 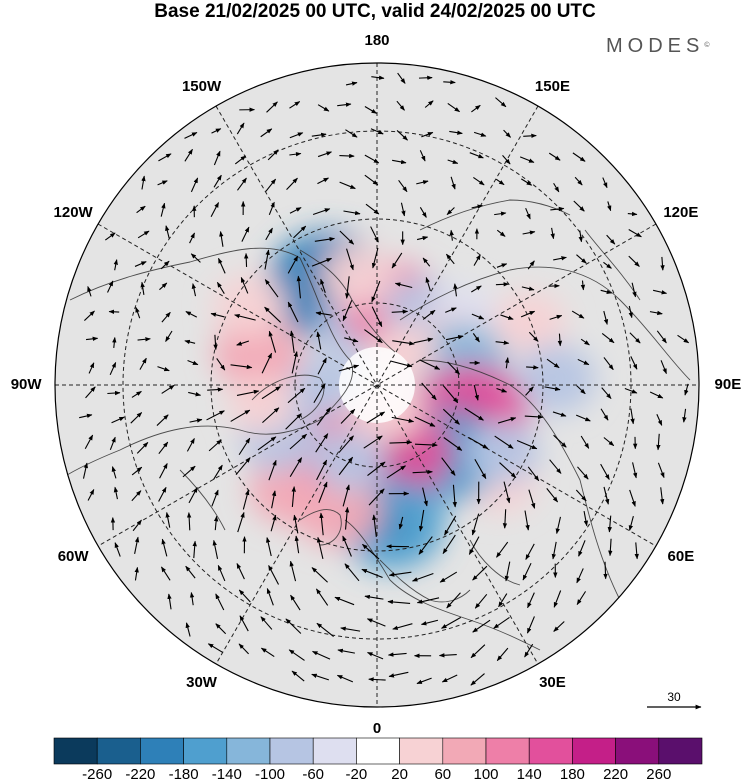 What do you see at coordinates (674, 697) in the screenshot?
I see `reference-vector-label: 30` at bounding box center [674, 697].